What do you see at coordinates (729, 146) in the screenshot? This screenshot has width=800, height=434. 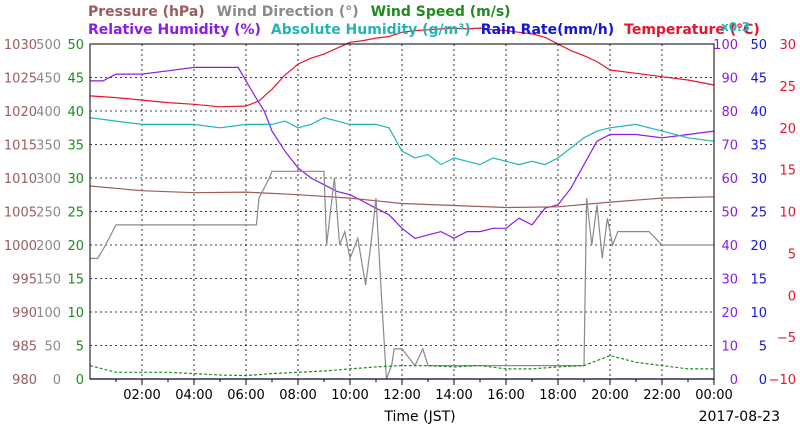 I see `y-tick-label-rh: 70` at bounding box center [729, 146].